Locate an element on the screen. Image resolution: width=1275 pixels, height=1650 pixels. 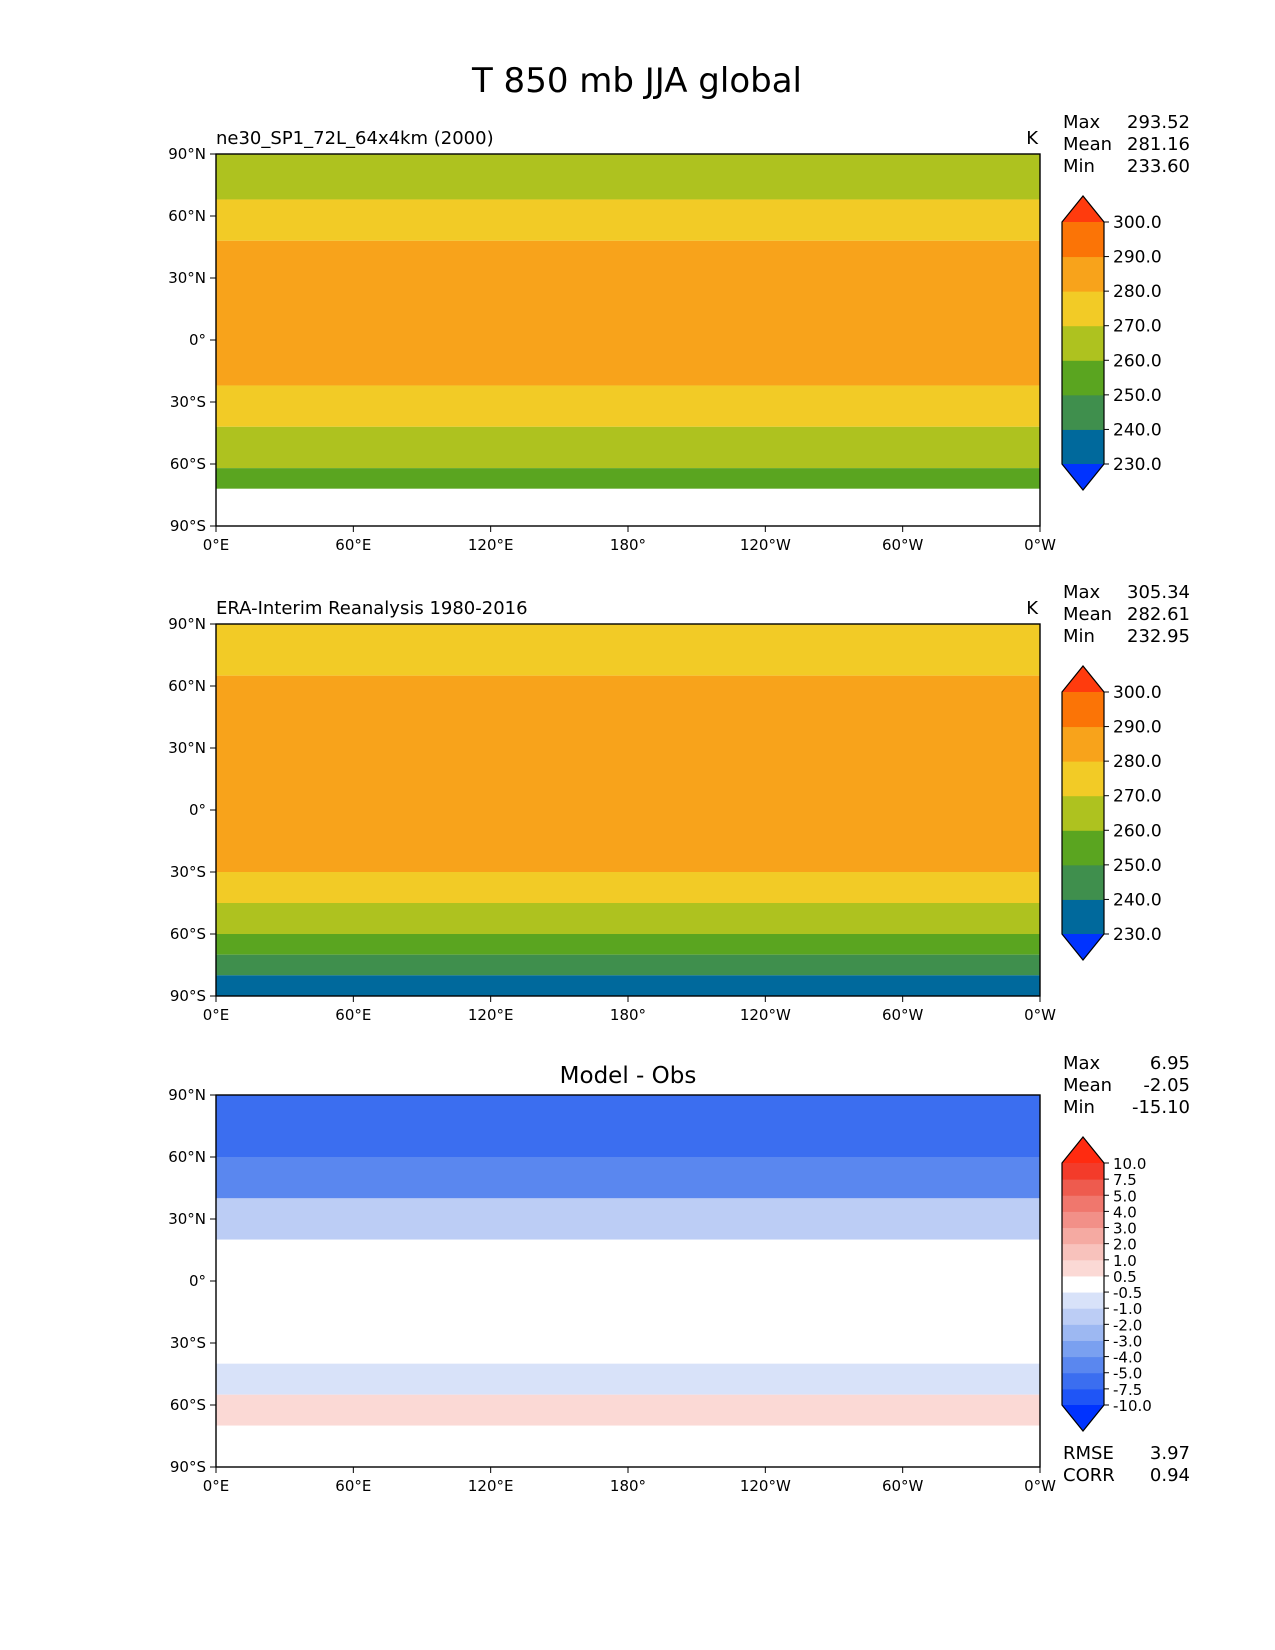
stat-value: -2.05 is located at coordinates (1166, 1085).